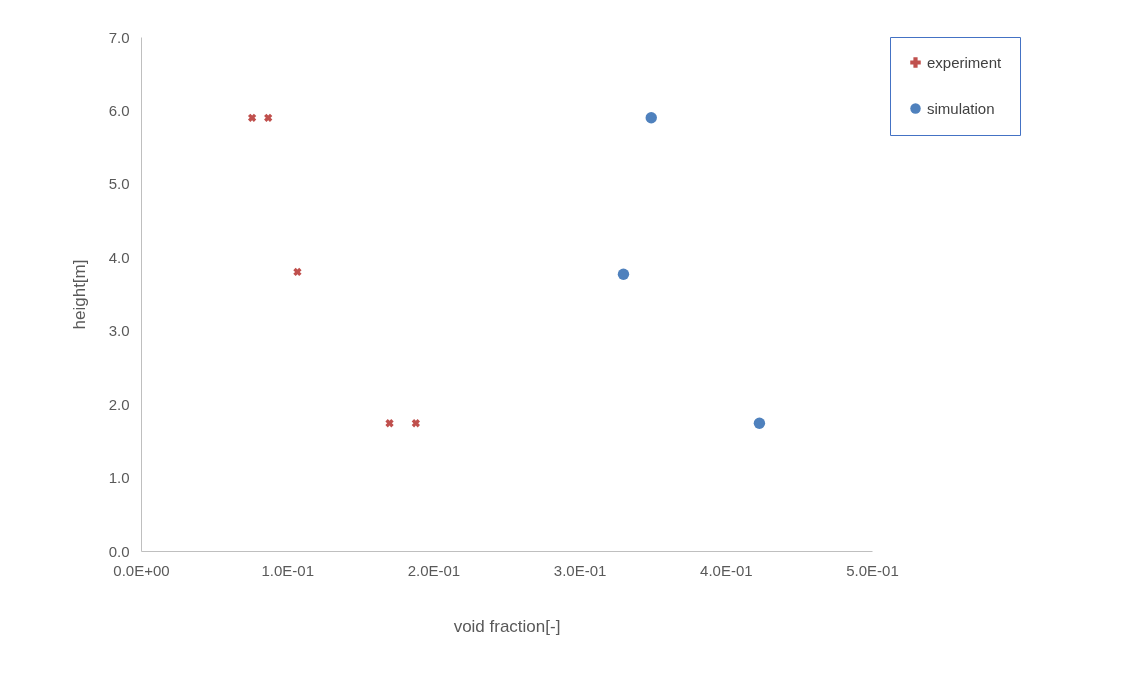 This screenshot has width=1135, height=683. Describe the element at coordinates (141, 570) in the screenshot. I see `x-tick-label: 0.0E+00` at that location.